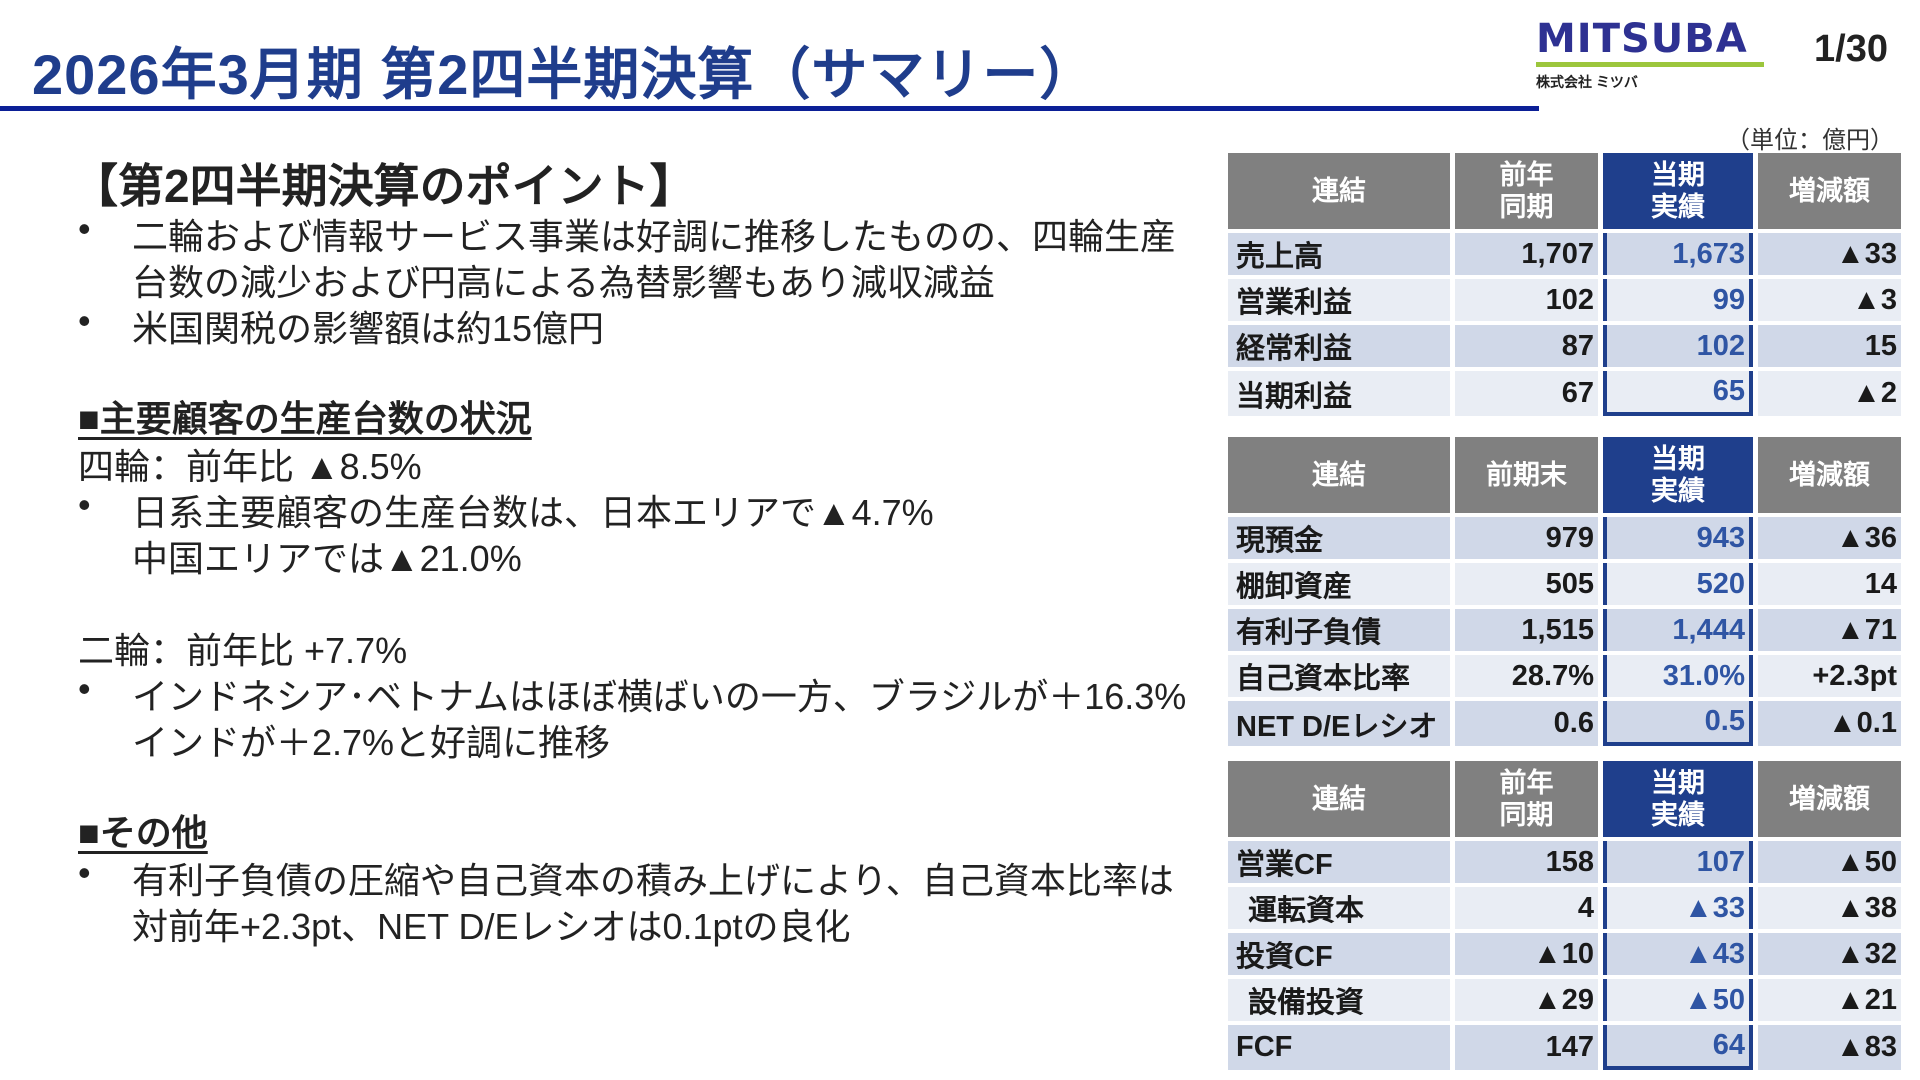 This screenshot has height=1080, width=1920. Describe the element at coordinates (1851, 49) in the screenshot. I see `page-number: 1/30` at that location.